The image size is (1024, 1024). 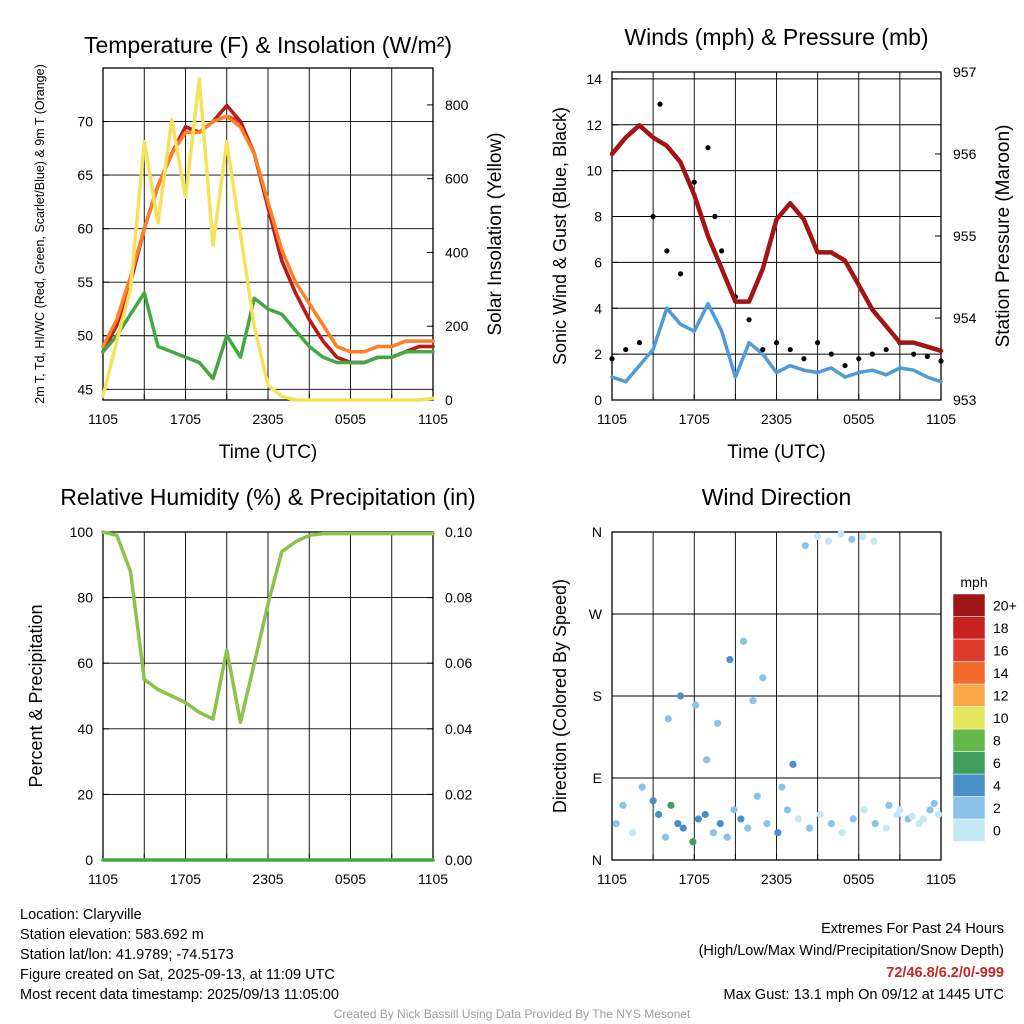 What do you see at coordinates (594, 79) in the screenshot?
I see `y-tick-label: 14` at bounding box center [594, 79].